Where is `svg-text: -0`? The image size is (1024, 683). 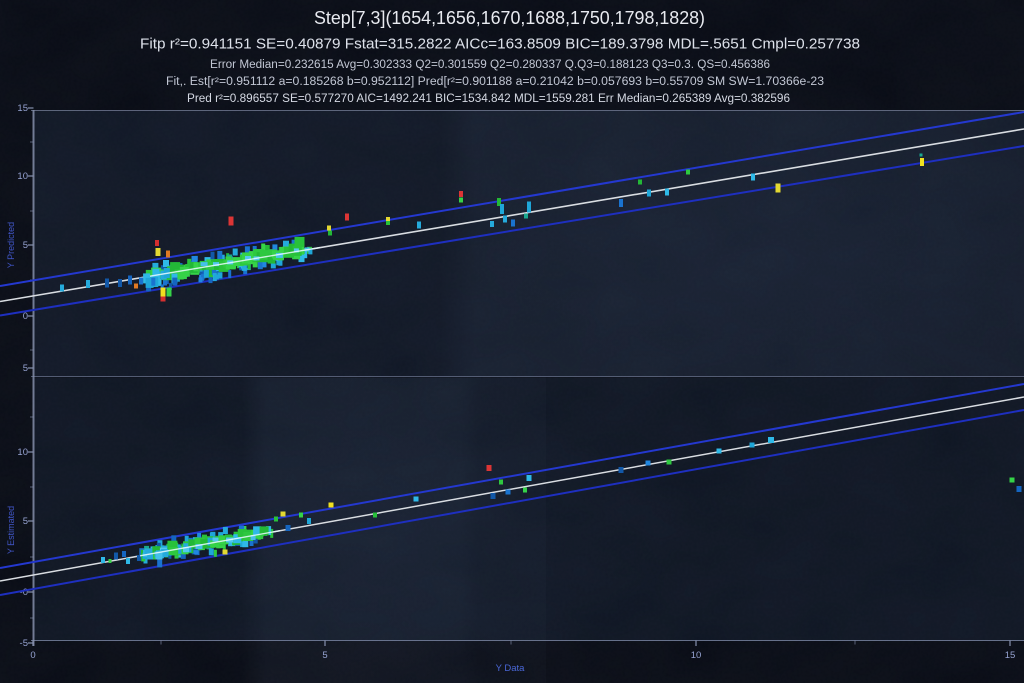
svg-text: -0 is located at coordinates (24, 592).